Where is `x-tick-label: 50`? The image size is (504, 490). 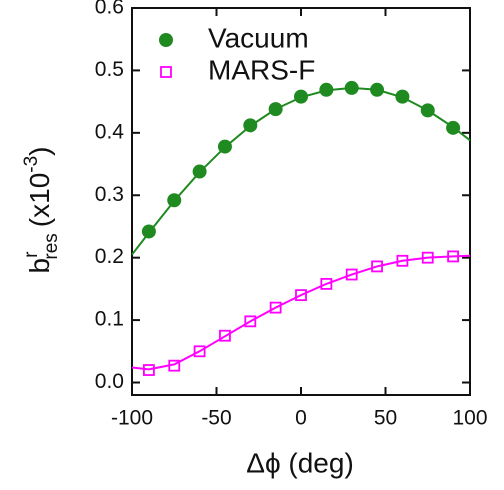
x-tick-label: 50 is located at coordinates (385, 418).